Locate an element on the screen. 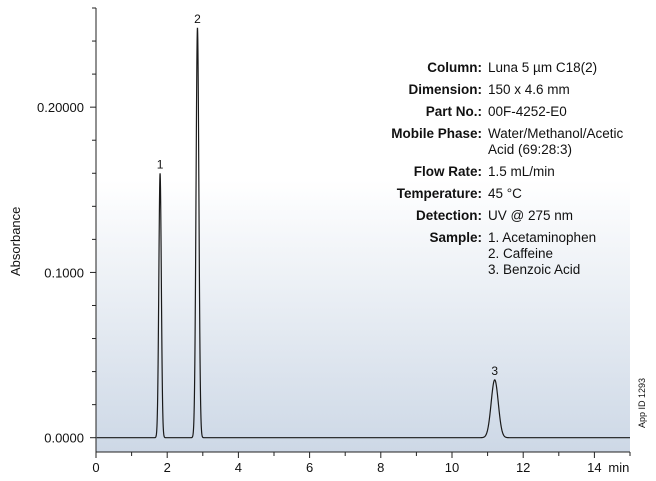 The image size is (656, 481). condition-value: 150 x 4.6 mm is located at coordinates (572, 90).